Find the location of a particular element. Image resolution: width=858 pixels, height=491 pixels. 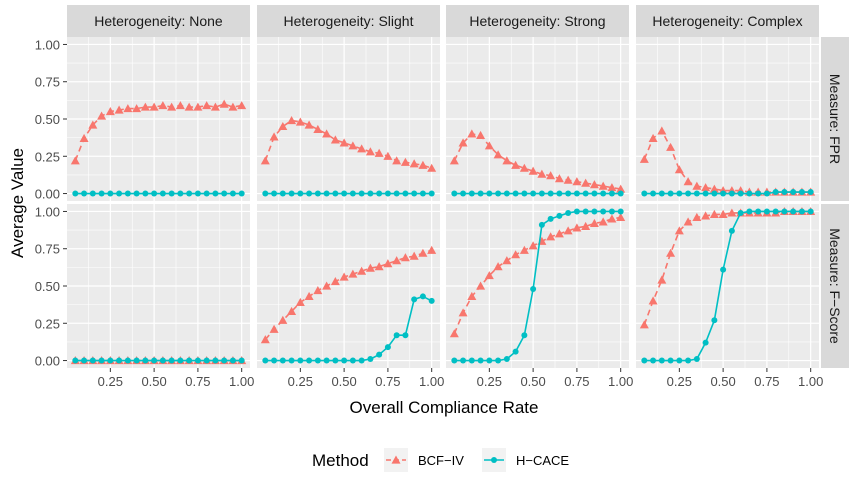

facet-strip-col-label: Heterogeneity: Strong is located at coordinates (537, 21).